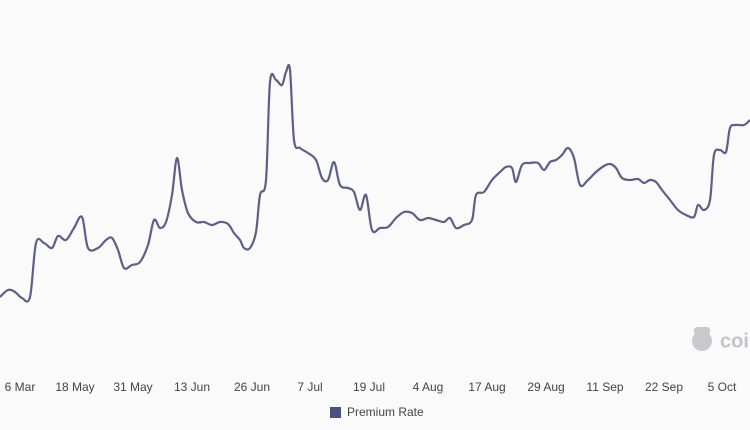 The height and width of the screenshot is (430, 750). What do you see at coordinates (369, 387) in the screenshot?
I see `x-tick-label: 19 Jul` at bounding box center [369, 387].